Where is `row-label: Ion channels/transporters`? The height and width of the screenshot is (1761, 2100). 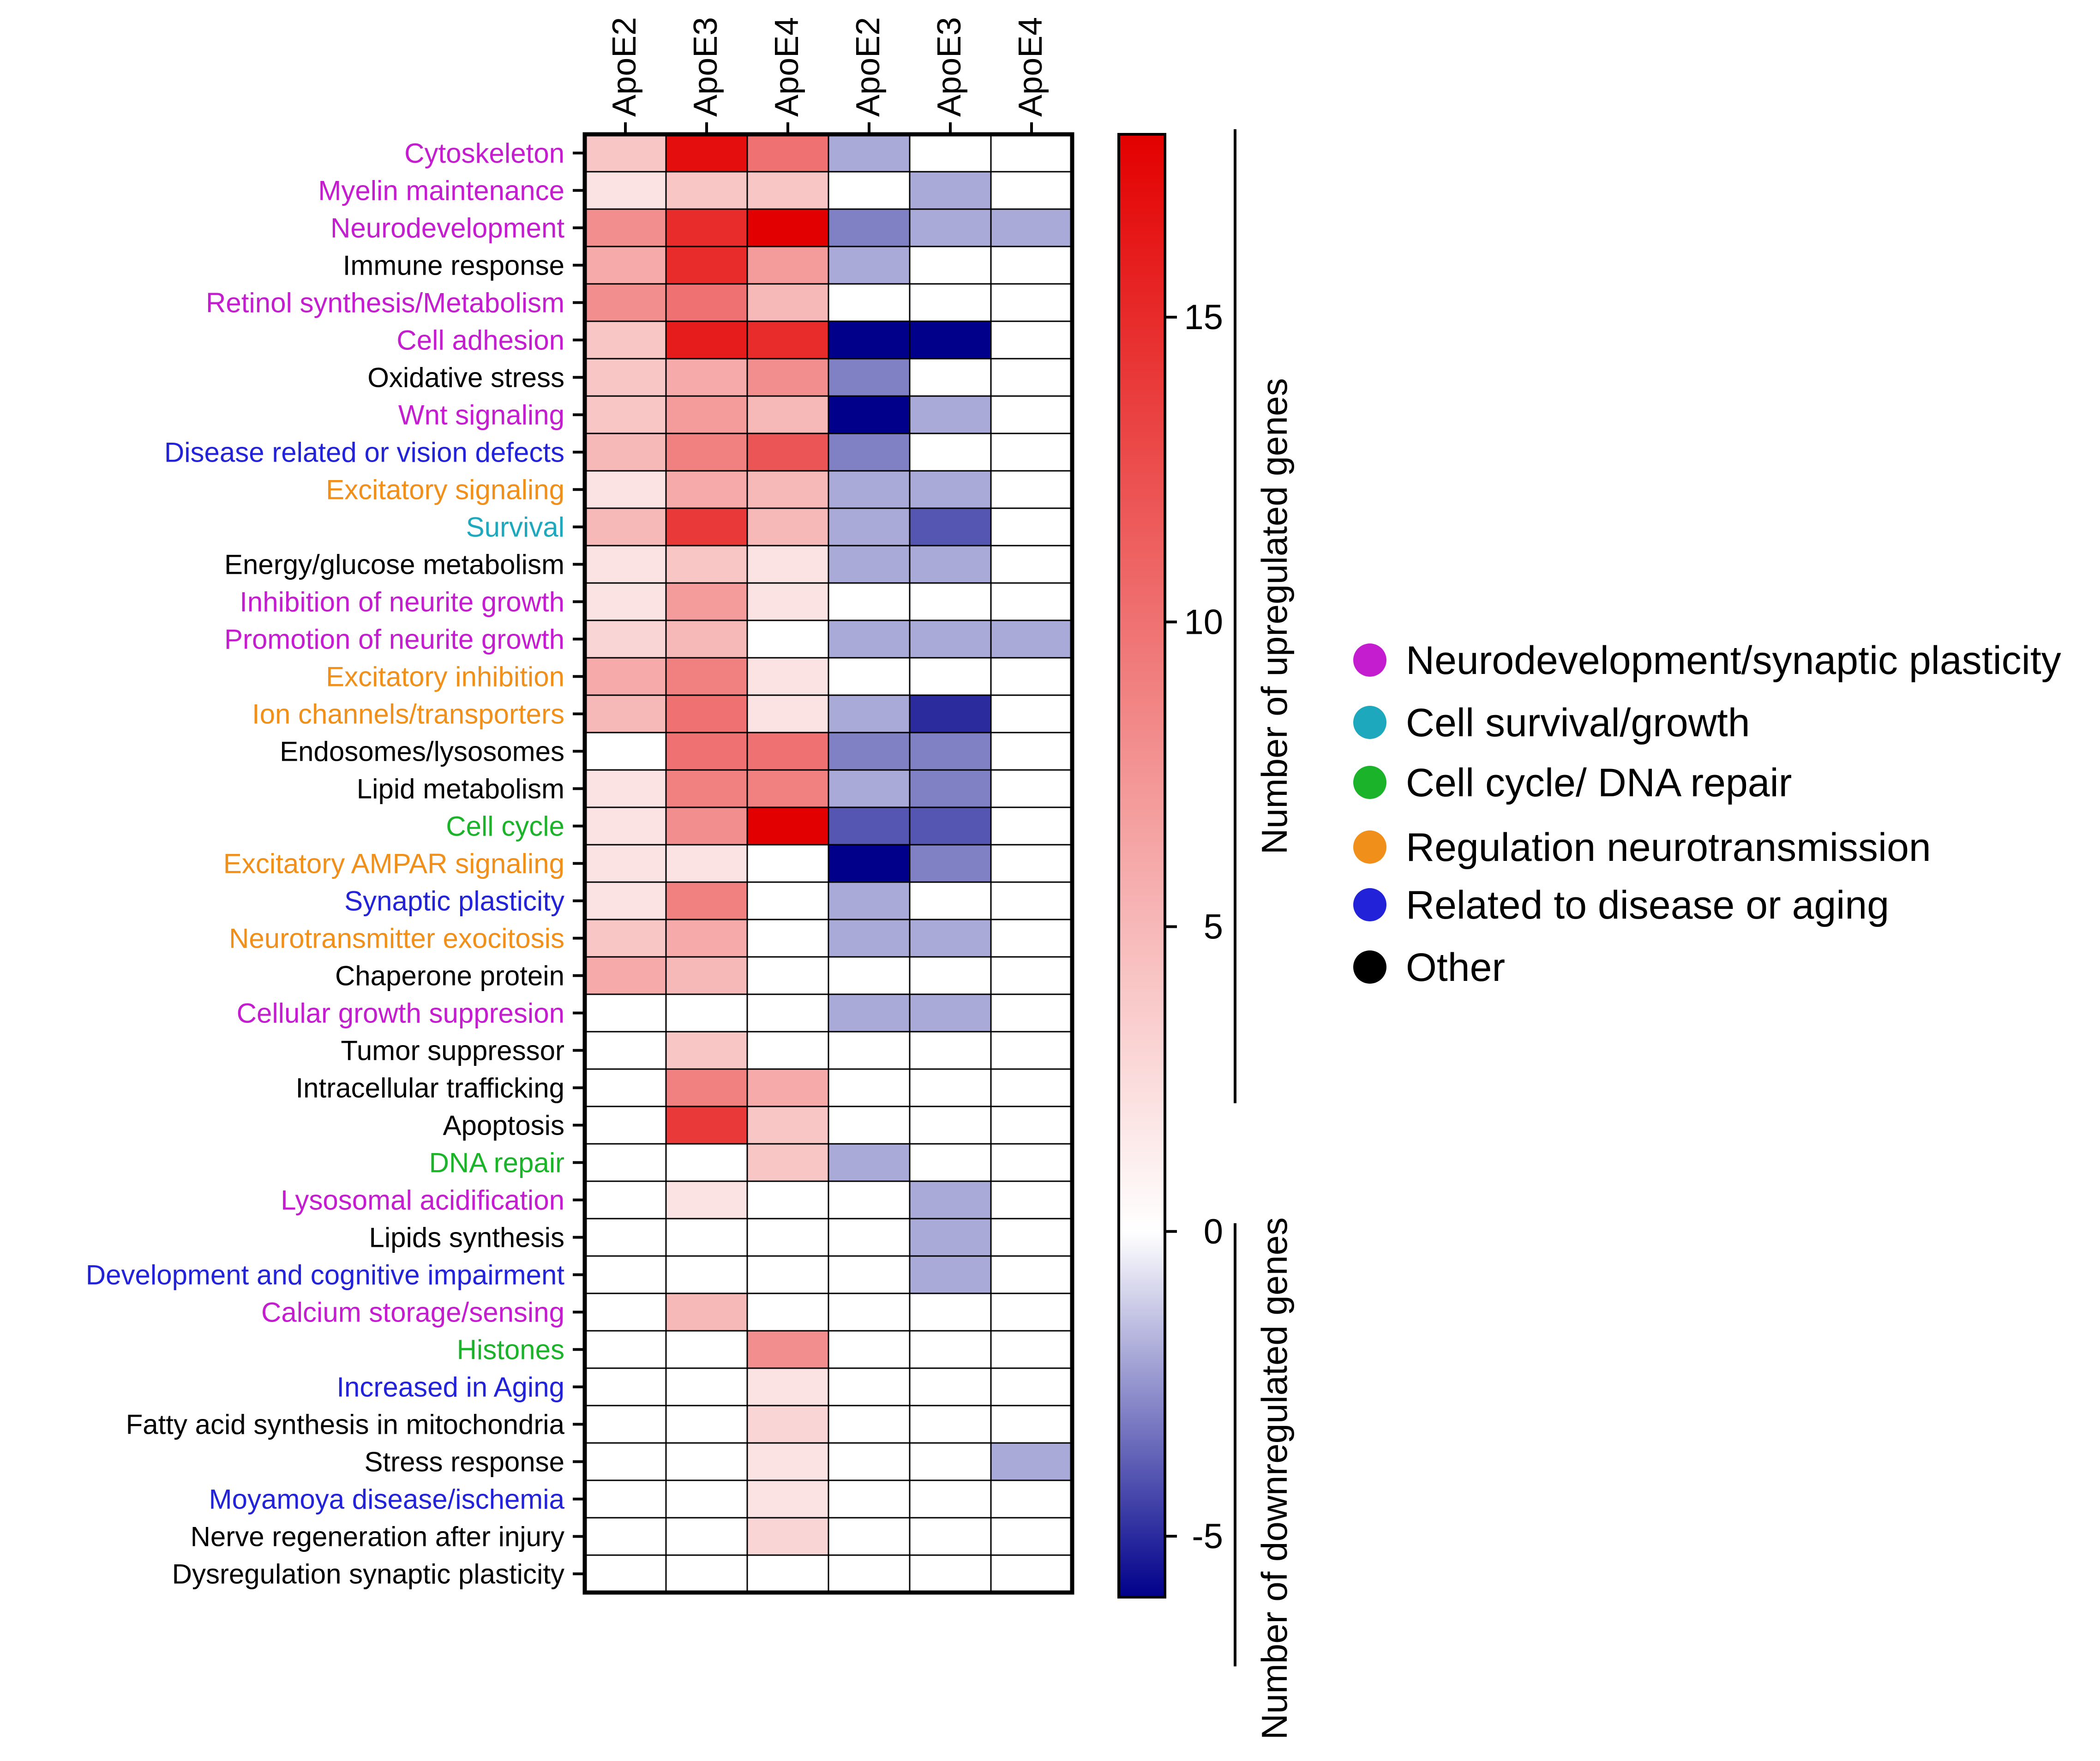 row-label: Ion channels/transporters is located at coordinates (408, 714).